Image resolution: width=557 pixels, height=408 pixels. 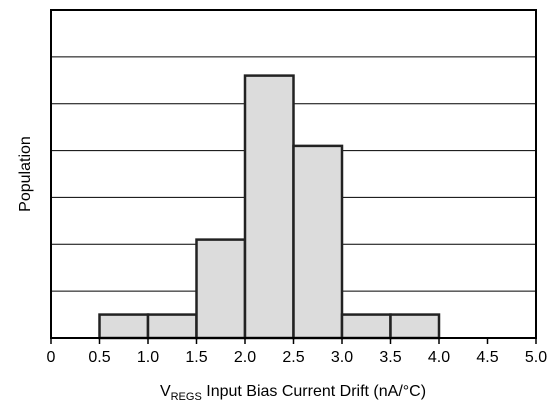 I want to click on x-axis-ticks, so click(x=293, y=341).